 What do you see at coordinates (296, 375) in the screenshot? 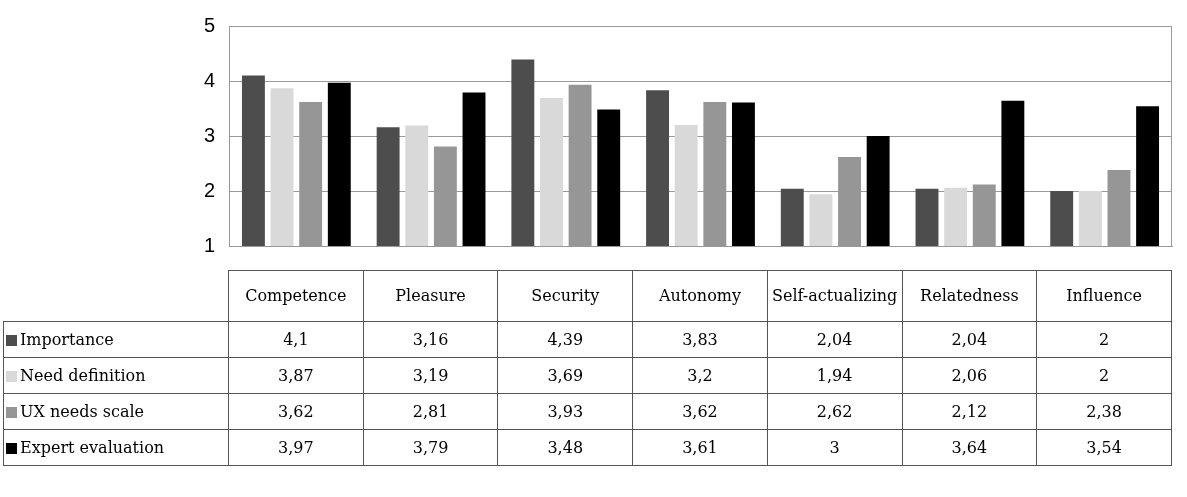
I see `data-label: 3,87` at bounding box center [296, 375].